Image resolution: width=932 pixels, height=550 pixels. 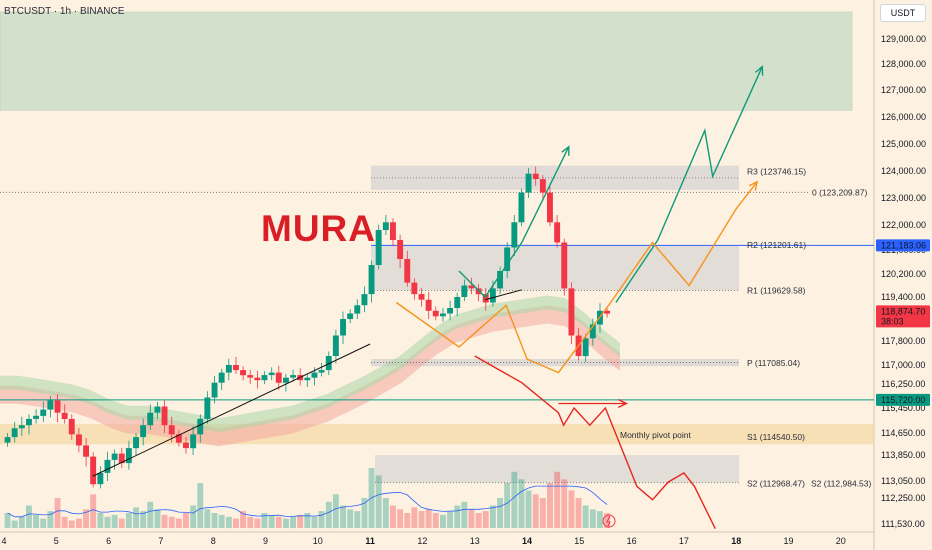 What do you see at coordinates (841, 484) in the screenshot?
I see `s2-secondary-label: S2 (112,984.53)` at bounding box center [841, 484].